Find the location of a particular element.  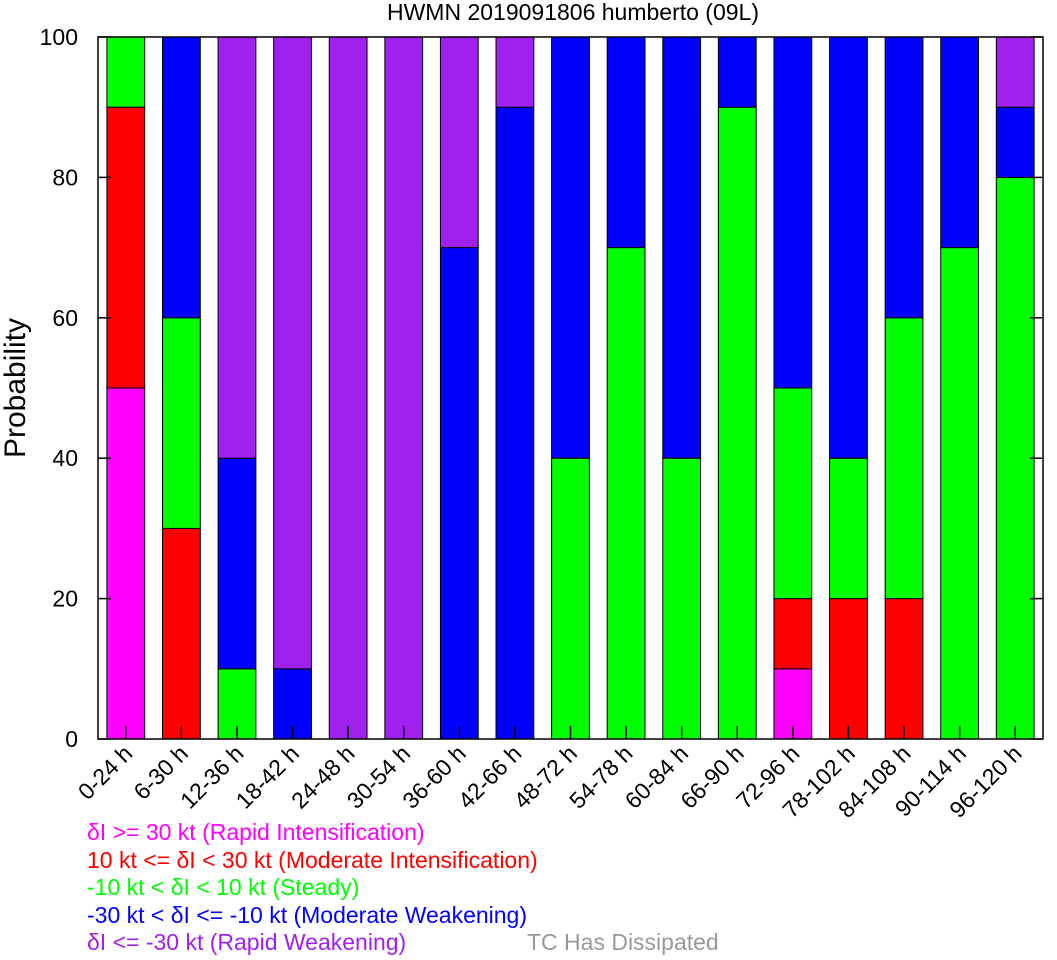

y-tick-label: 0 is located at coordinates (71, 739).